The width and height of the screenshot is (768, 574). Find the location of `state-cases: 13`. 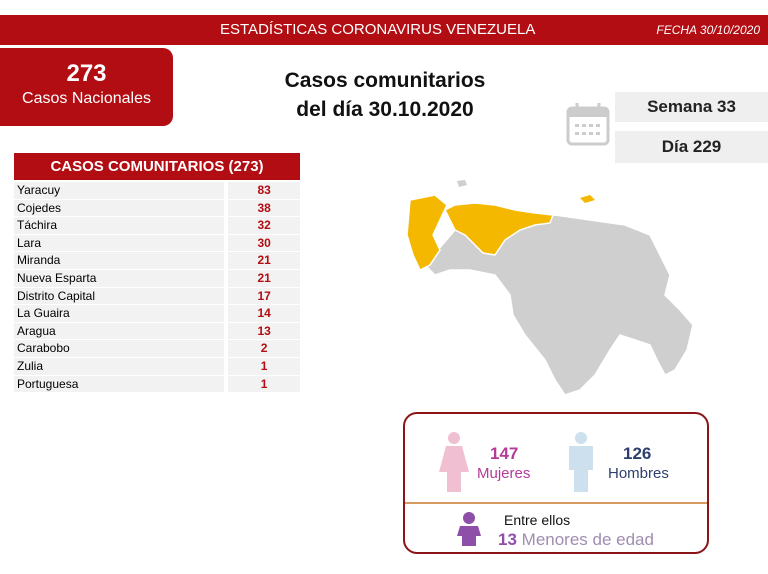

state-cases: 13 is located at coordinates (264, 331).